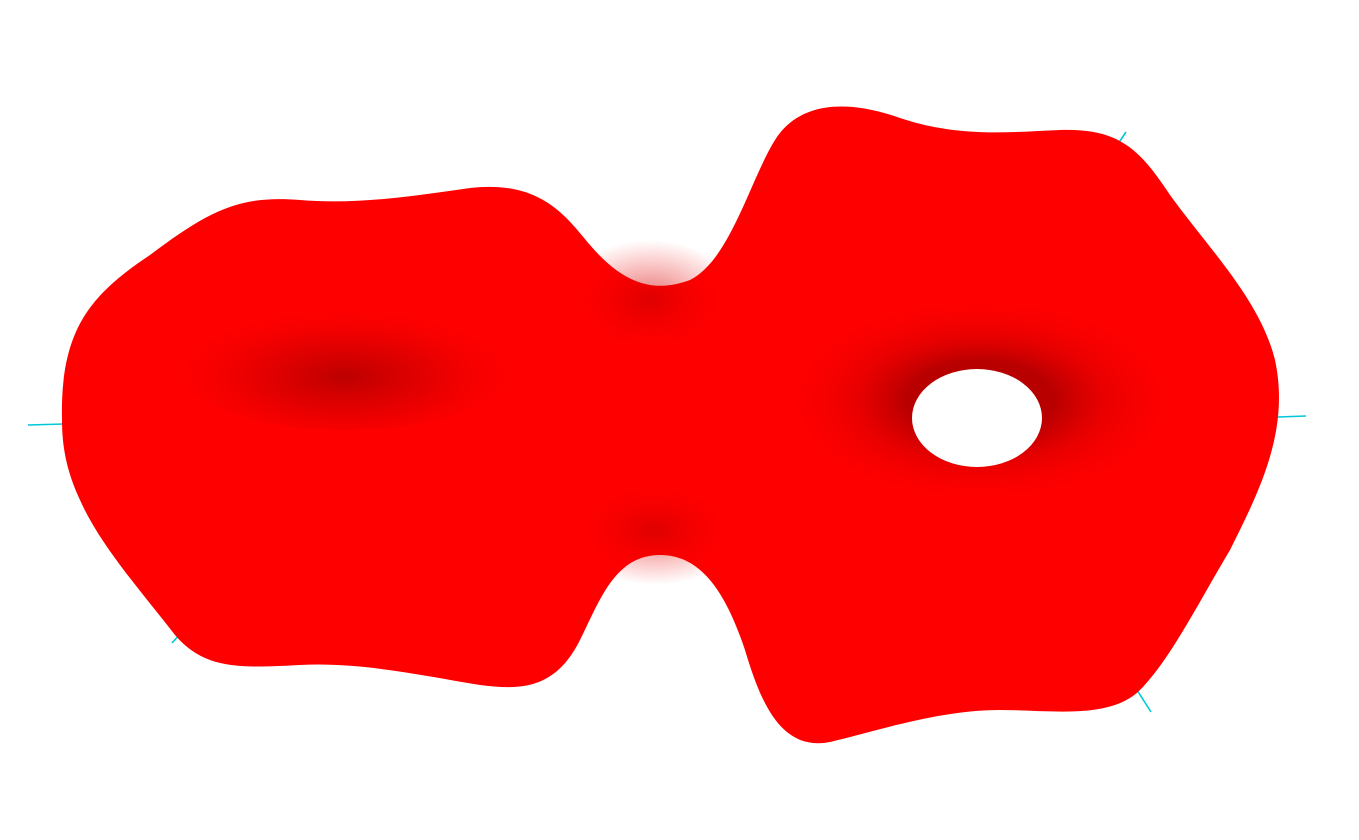 The height and width of the screenshot is (840, 1359). I want to click on axis-tick-bottom-right, so click(1144, 701).